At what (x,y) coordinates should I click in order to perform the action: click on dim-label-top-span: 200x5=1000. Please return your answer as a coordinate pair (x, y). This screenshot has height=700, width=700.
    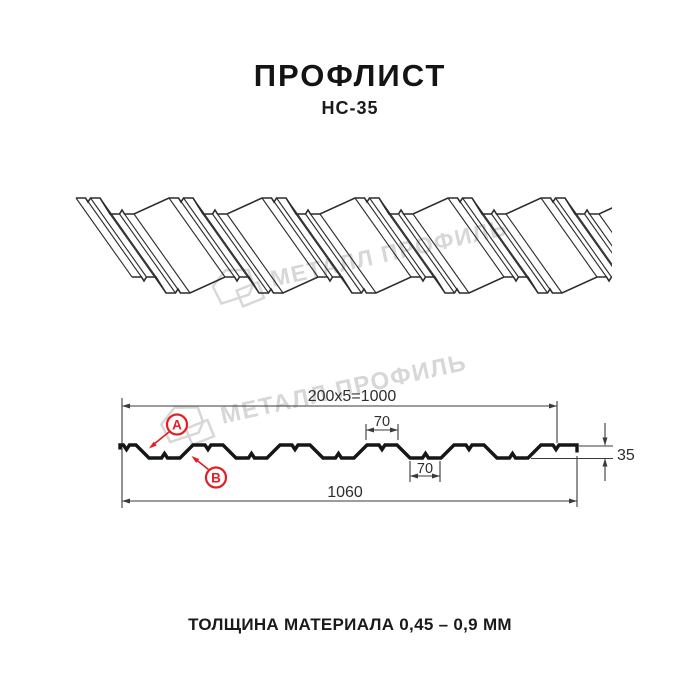
    Looking at the image, I should click on (352, 396).